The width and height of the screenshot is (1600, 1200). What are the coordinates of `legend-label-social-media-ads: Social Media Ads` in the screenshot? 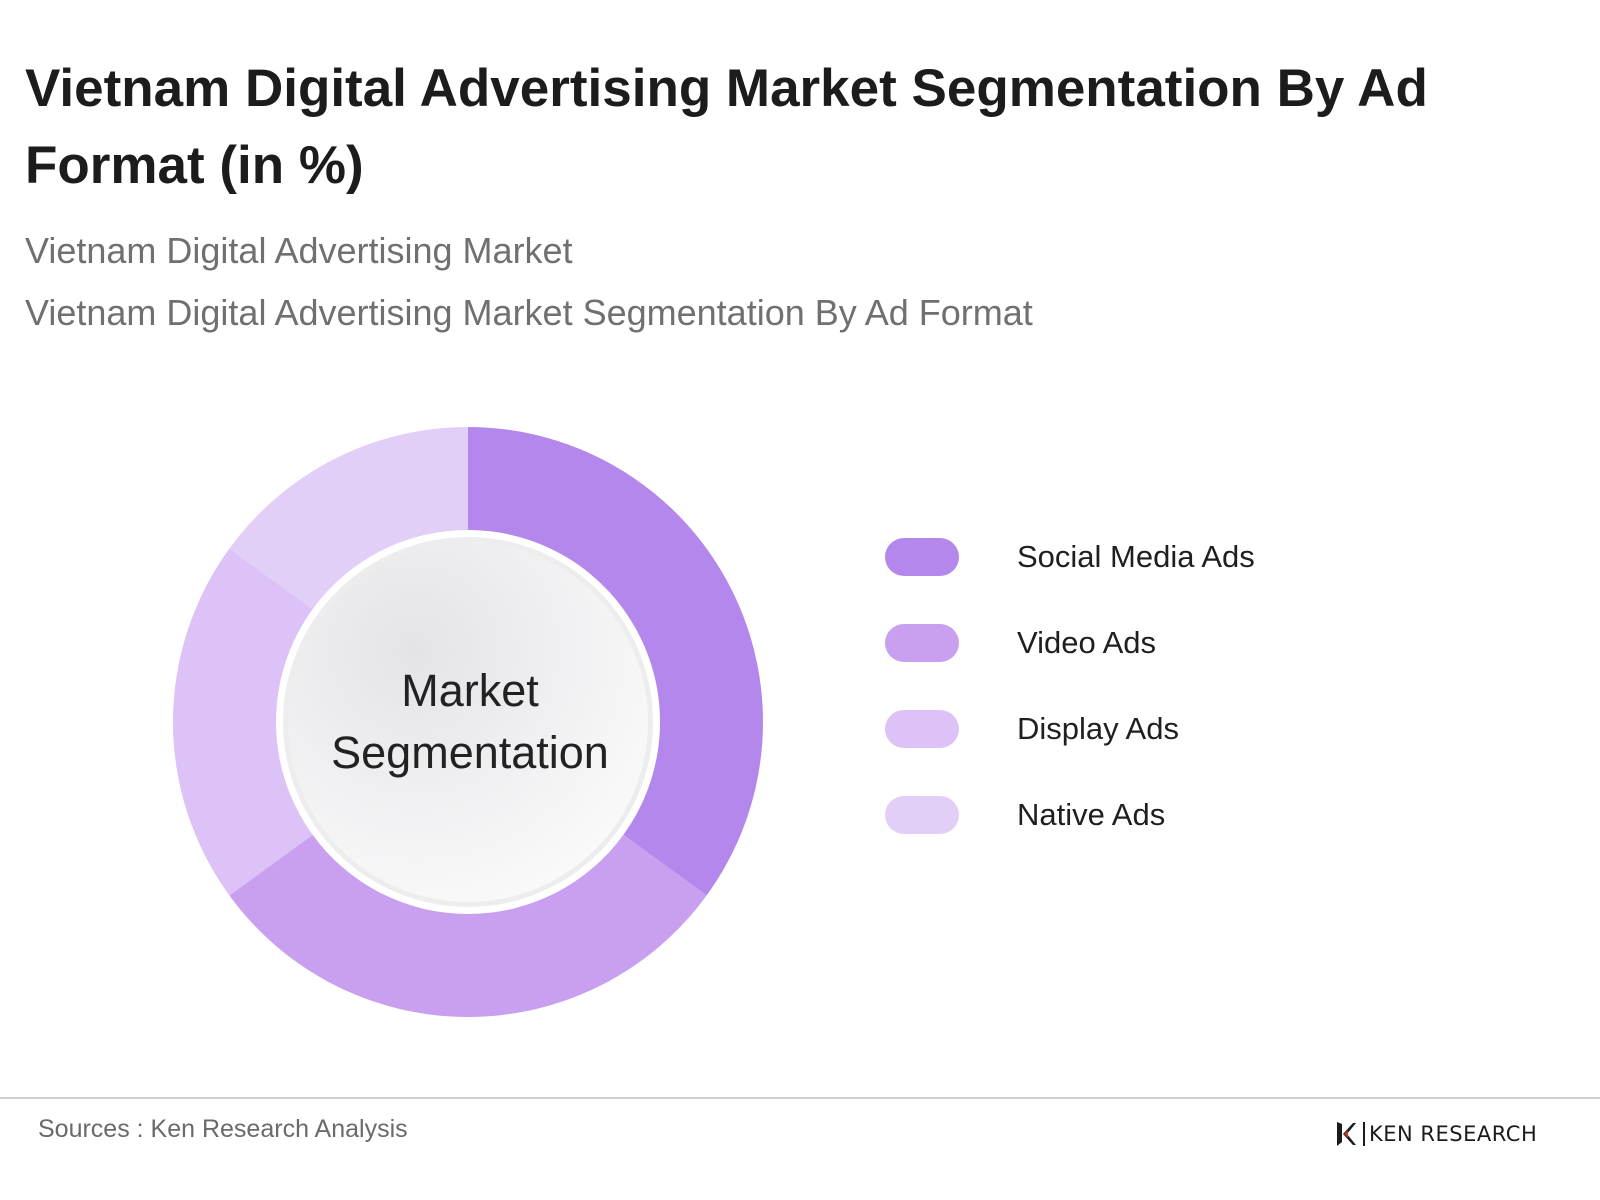 It's located at (1136, 556).